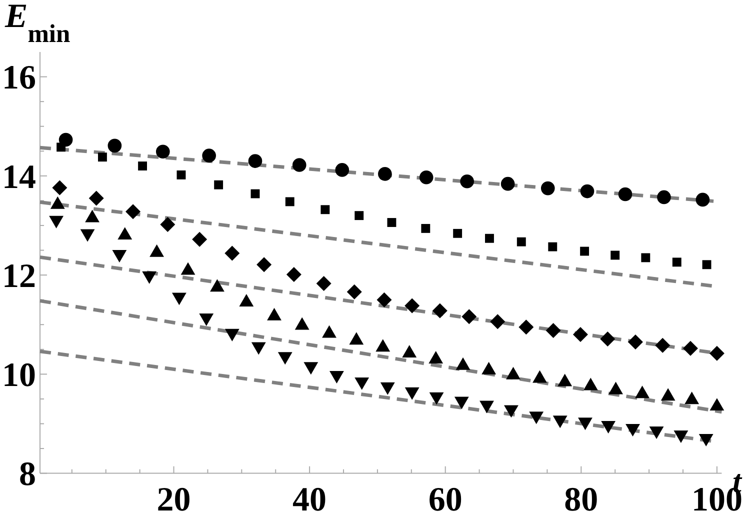 This screenshot has height=521, width=750. What do you see at coordinates (19, 177) in the screenshot?
I see `y-tick-label: 14` at bounding box center [19, 177].